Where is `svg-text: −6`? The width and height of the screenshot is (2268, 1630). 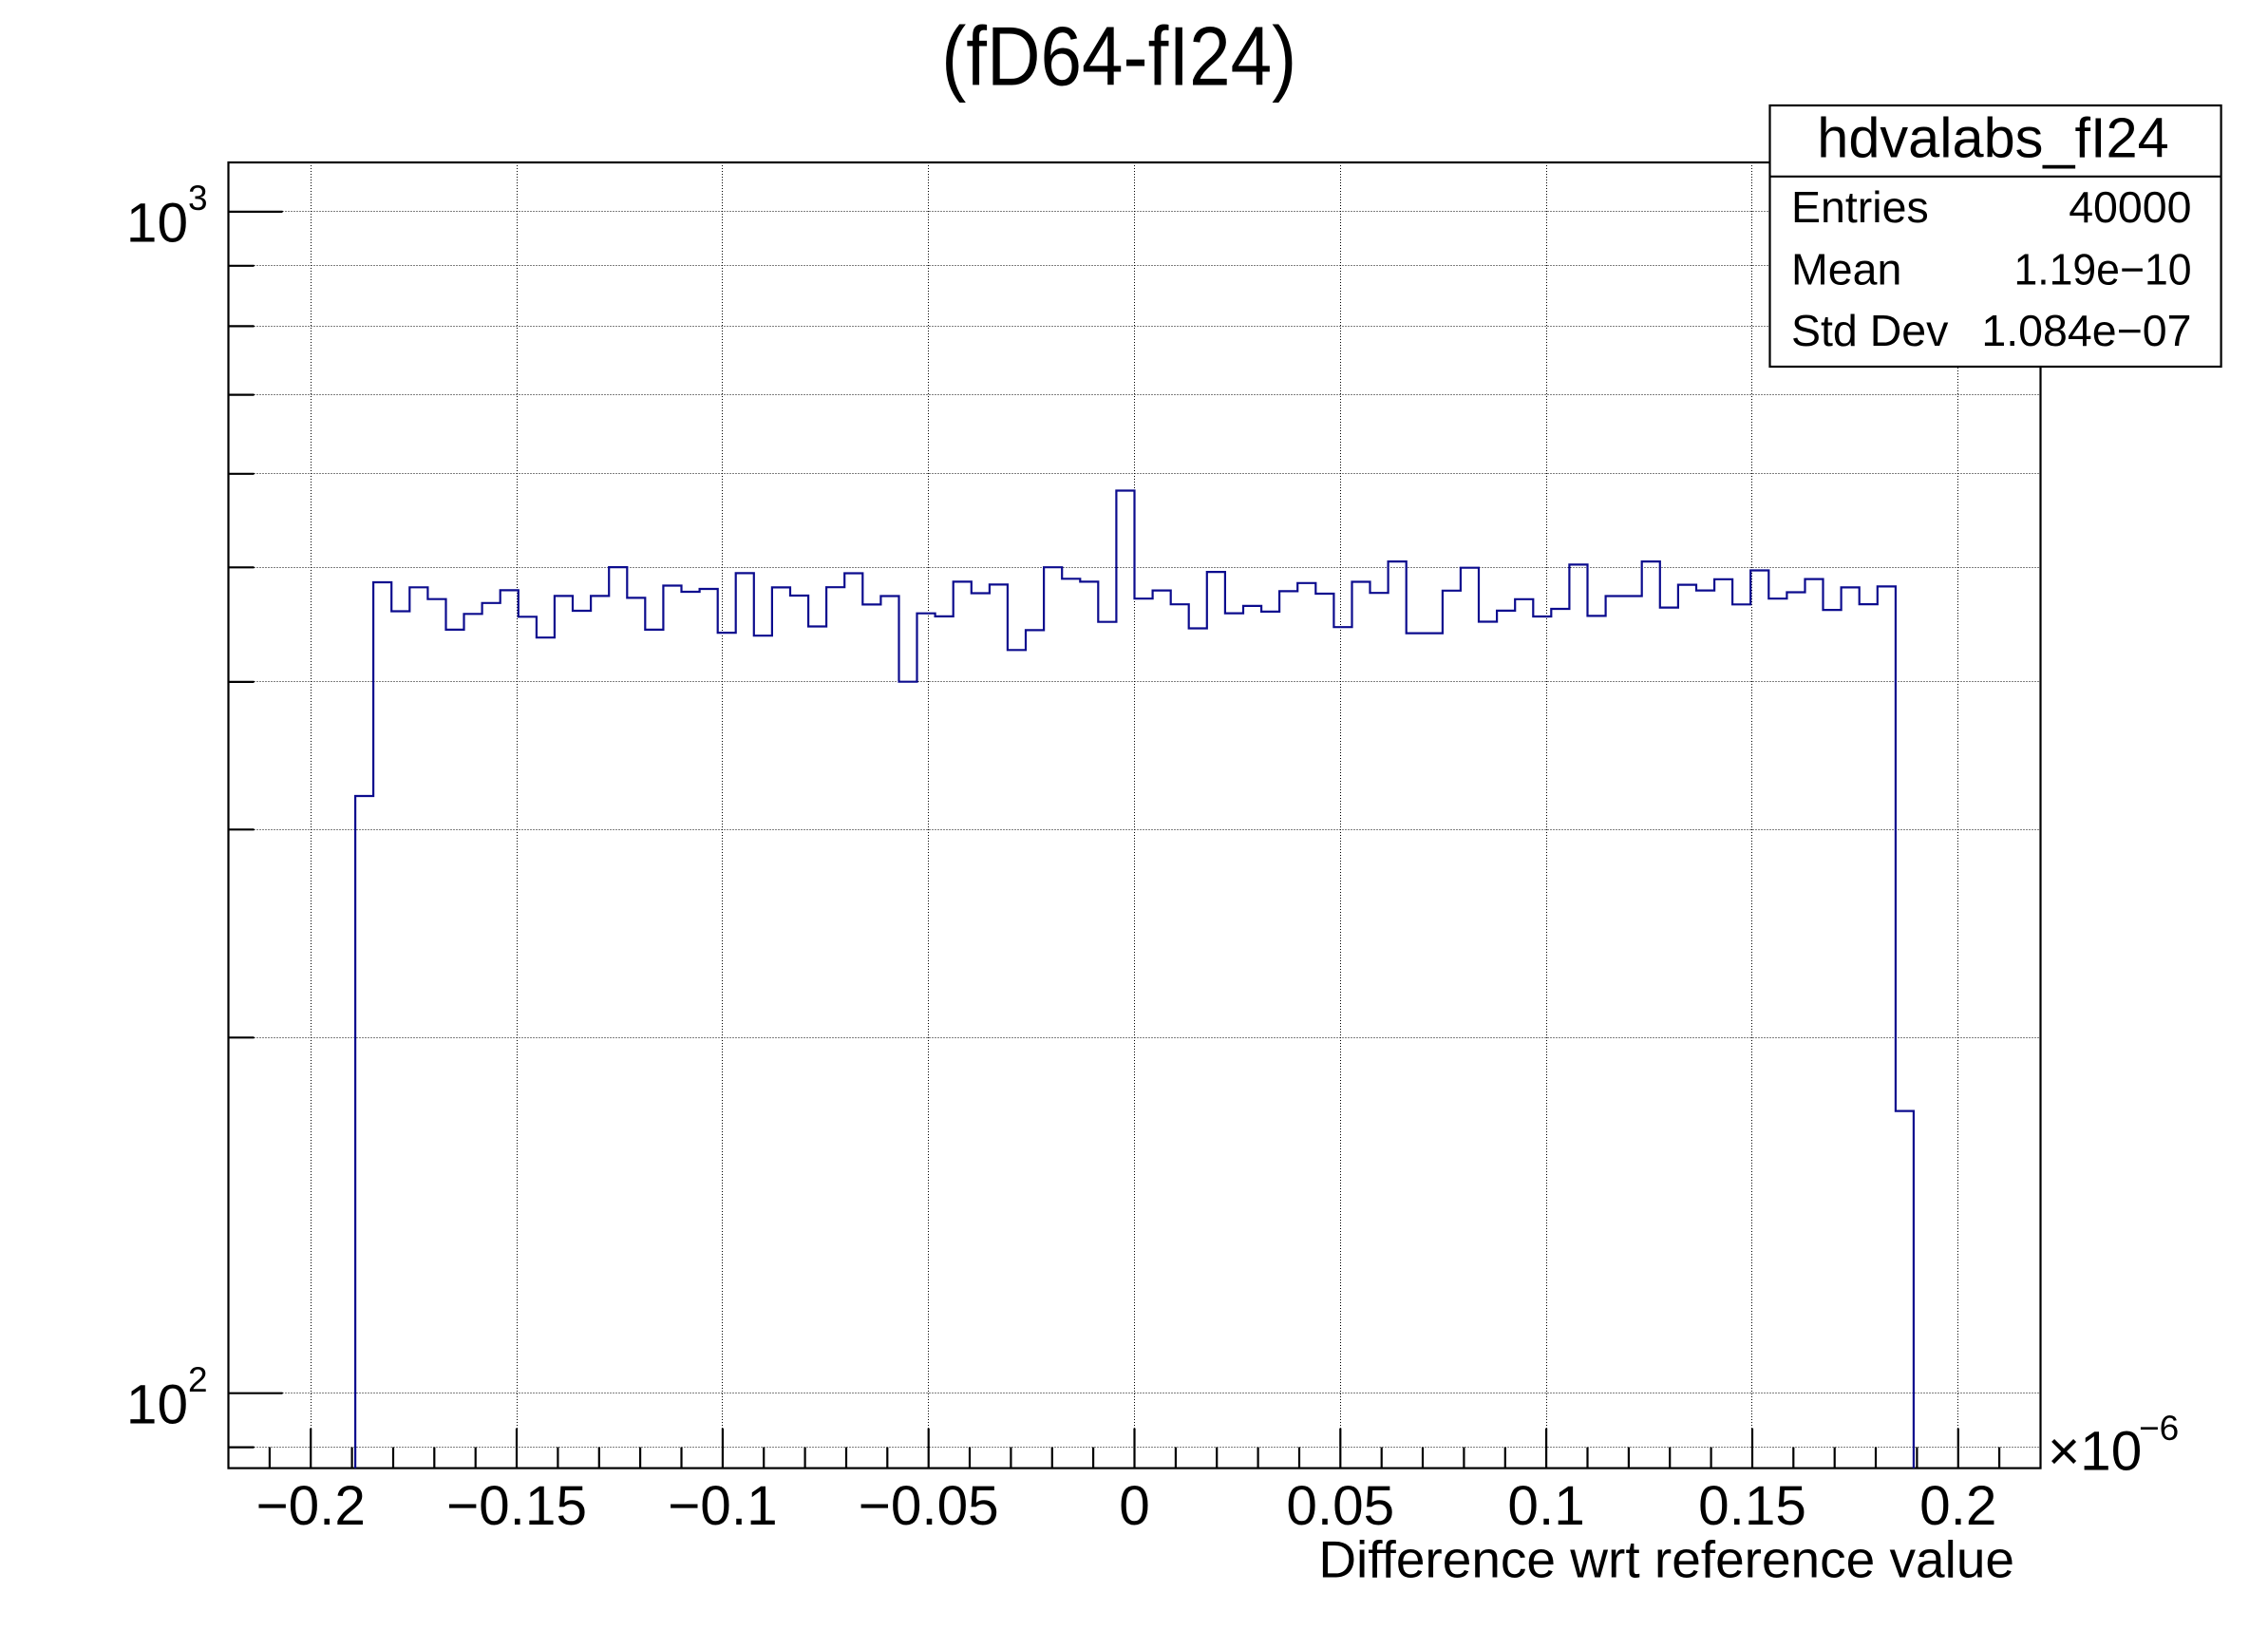 svg-text: −6 is located at coordinates (2159, 1428).